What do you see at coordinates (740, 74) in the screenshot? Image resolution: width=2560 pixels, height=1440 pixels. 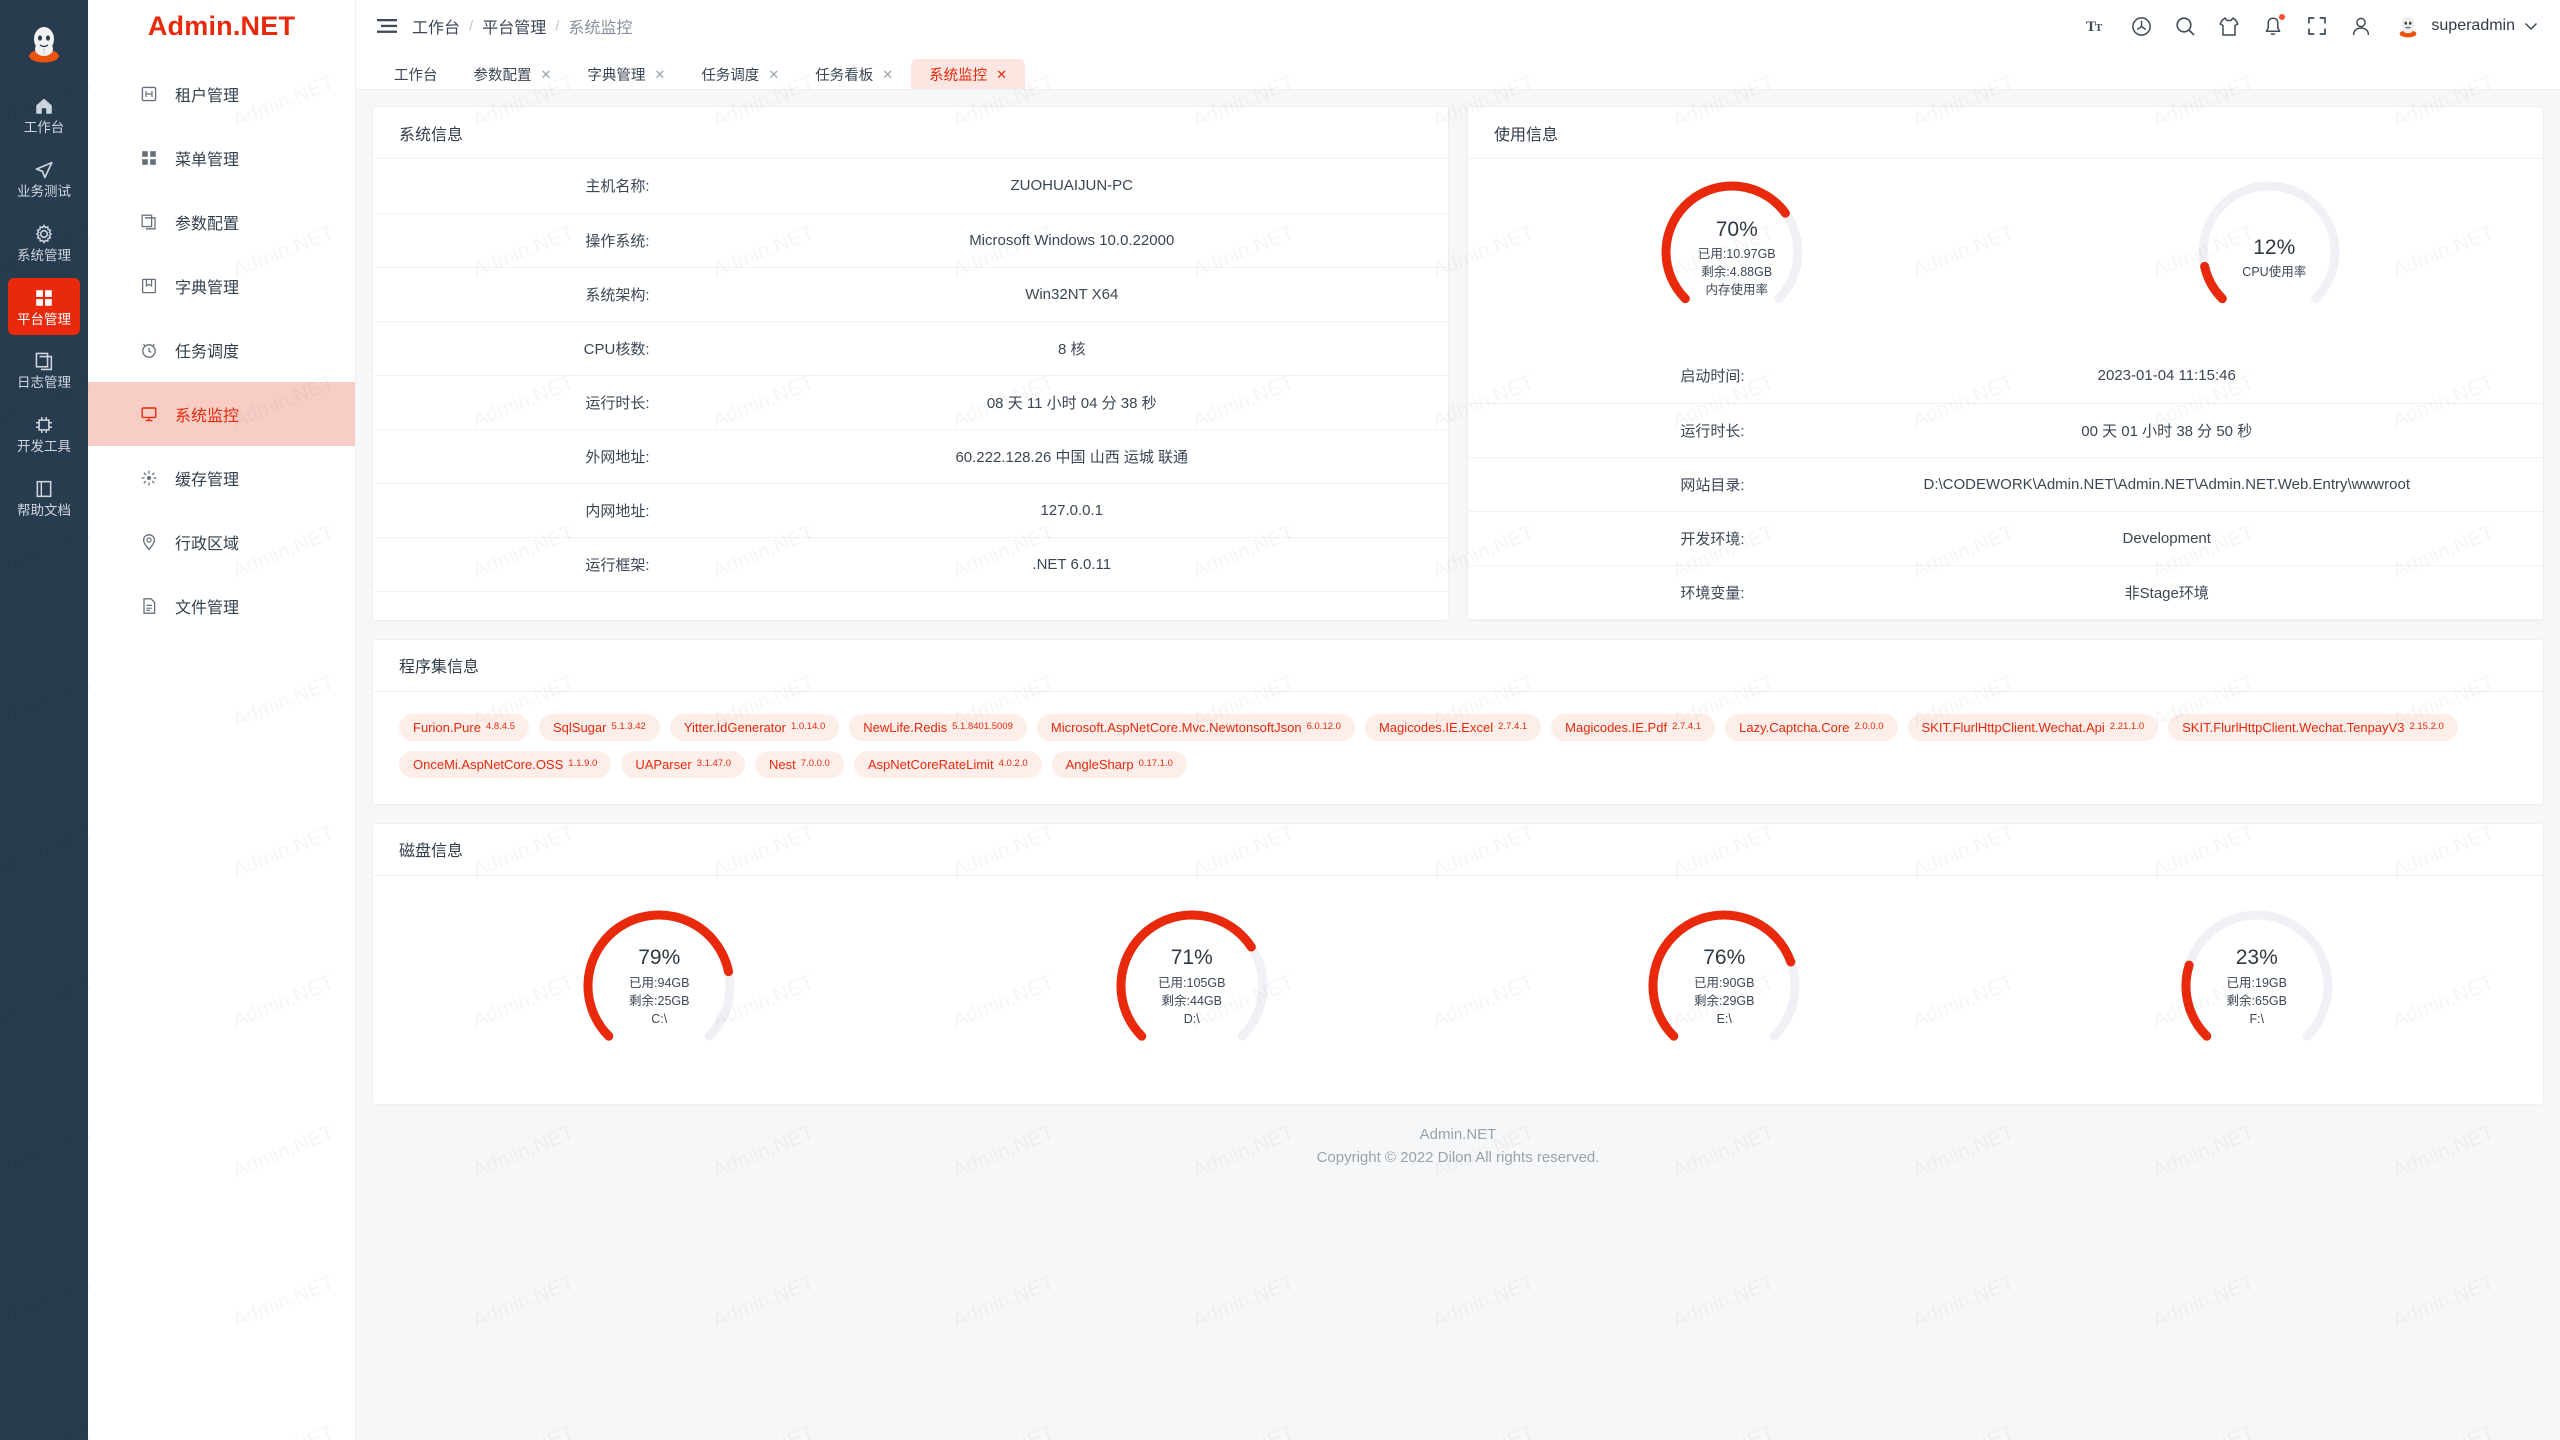 I see `tab-4: 任务调度 ✕` at bounding box center [740, 74].